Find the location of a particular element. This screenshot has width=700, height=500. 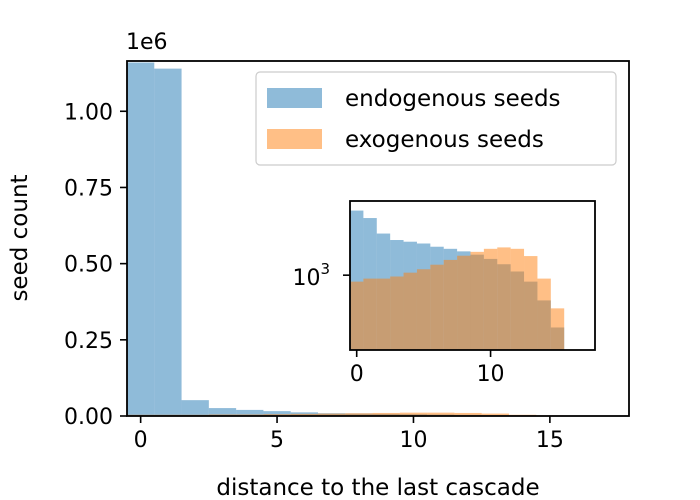

main-y-offset-text: 1e6 is located at coordinates (147, 42).